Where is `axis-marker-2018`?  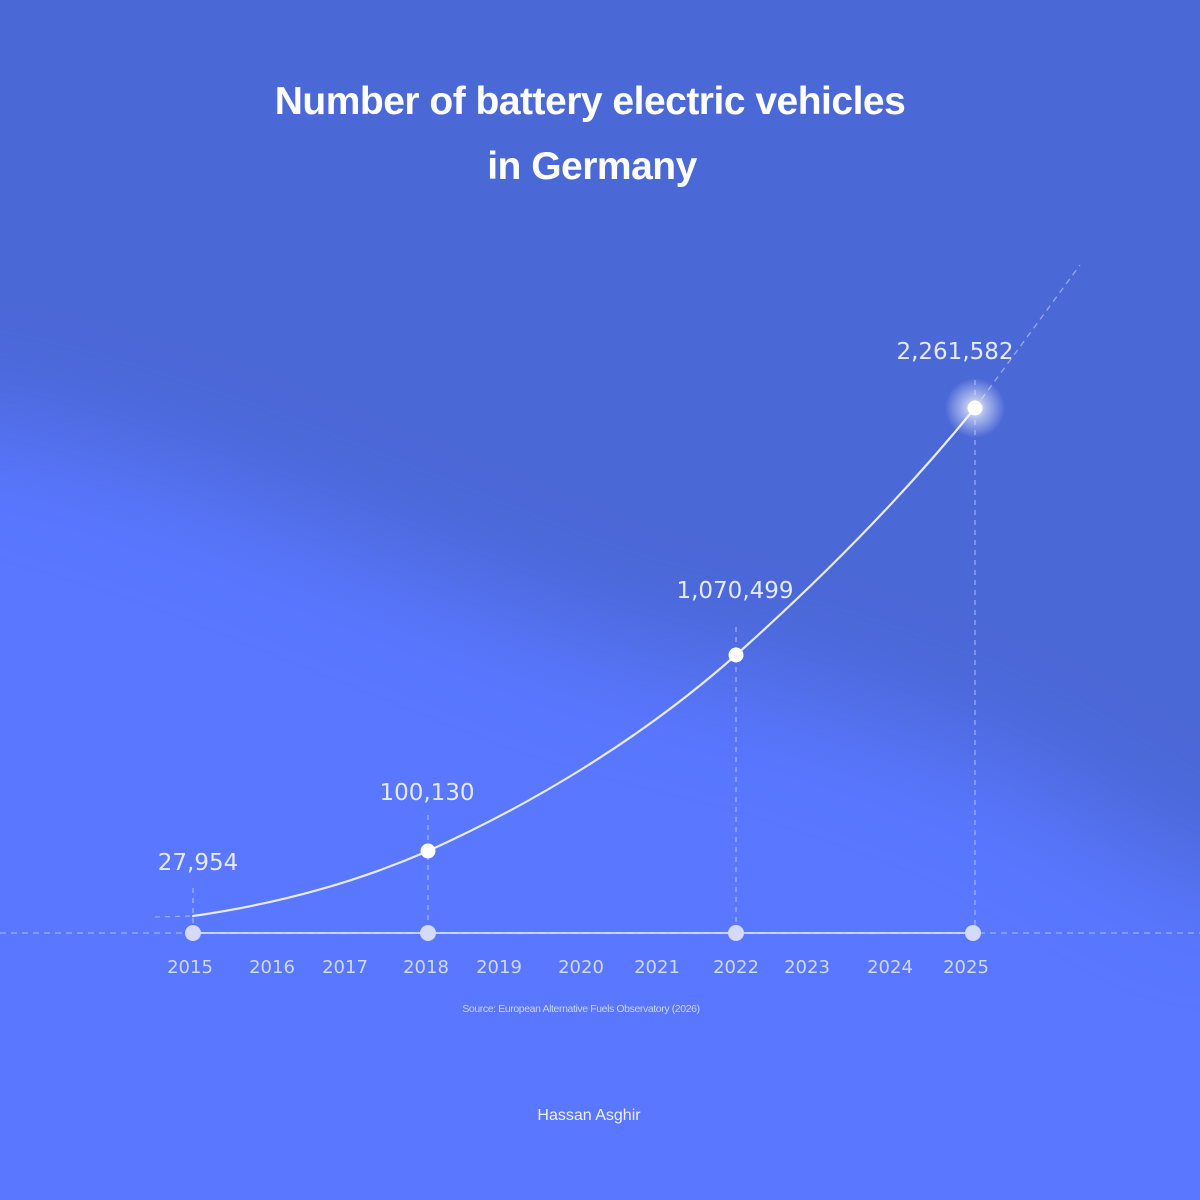
axis-marker-2018 is located at coordinates (428, 933).